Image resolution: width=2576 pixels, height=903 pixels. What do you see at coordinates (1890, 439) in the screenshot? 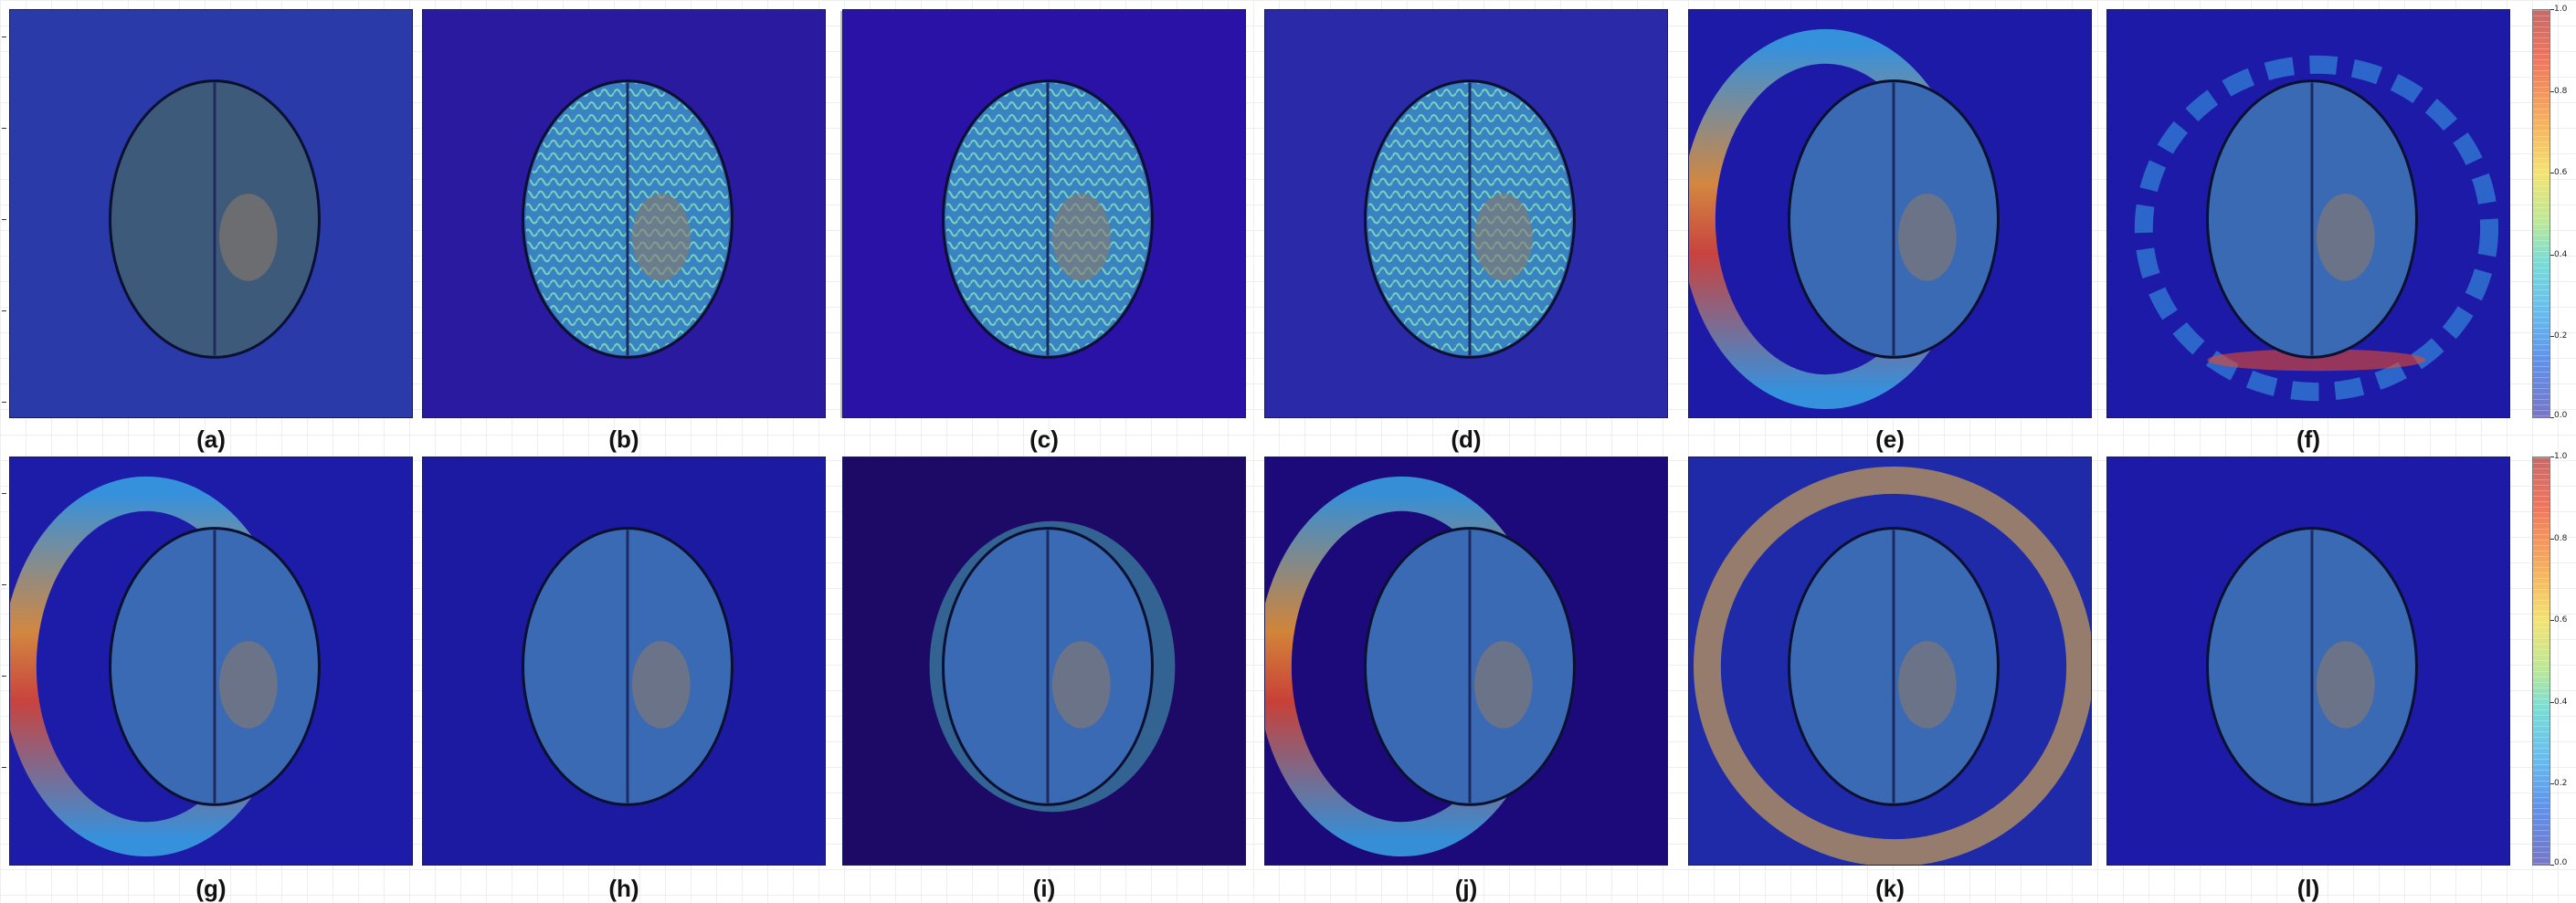
I see `panel-caption: (e)` at bounding box center [1890, 439].